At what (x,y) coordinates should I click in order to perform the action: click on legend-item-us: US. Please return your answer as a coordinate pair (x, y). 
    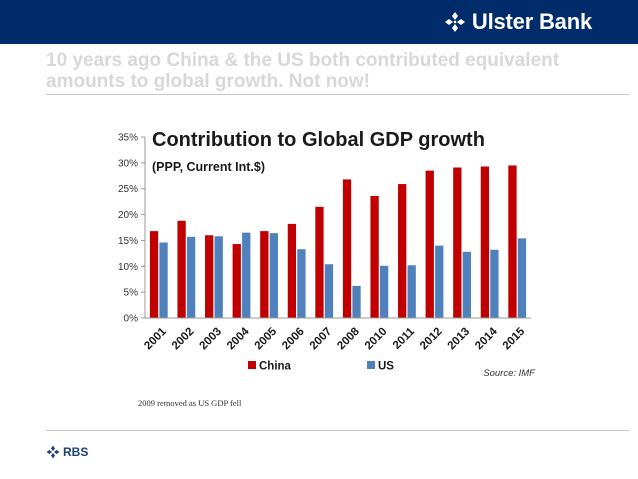
    Looking at the image, I should click on (380, 367).